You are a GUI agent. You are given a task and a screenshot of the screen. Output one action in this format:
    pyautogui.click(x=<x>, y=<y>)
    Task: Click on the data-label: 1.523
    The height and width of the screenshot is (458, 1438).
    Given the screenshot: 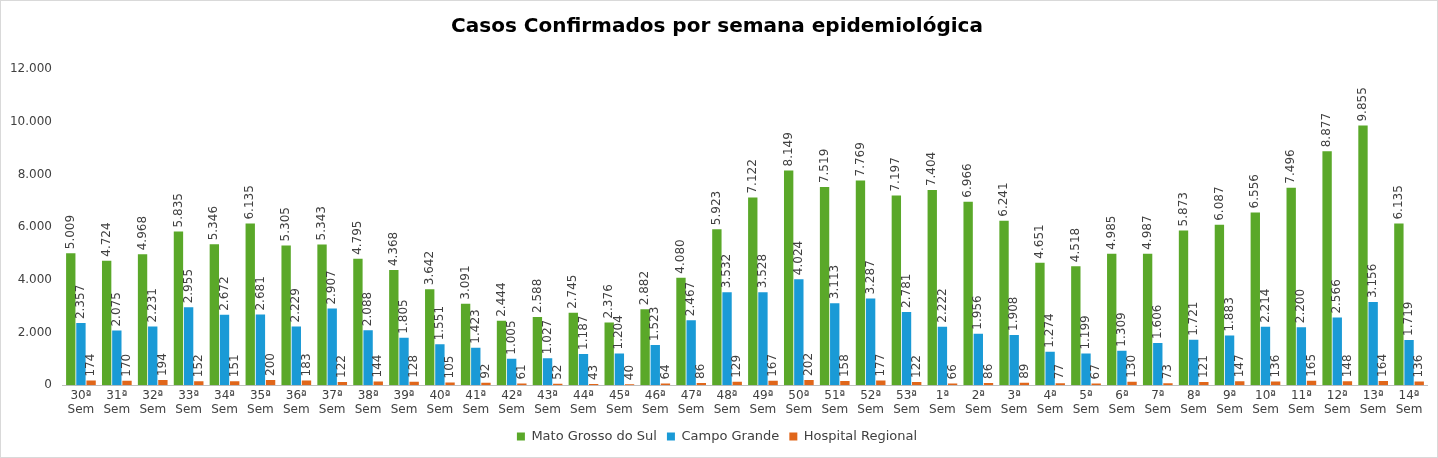 What is the action you would take?
    pyautogui.click(x=654, y=324)
    